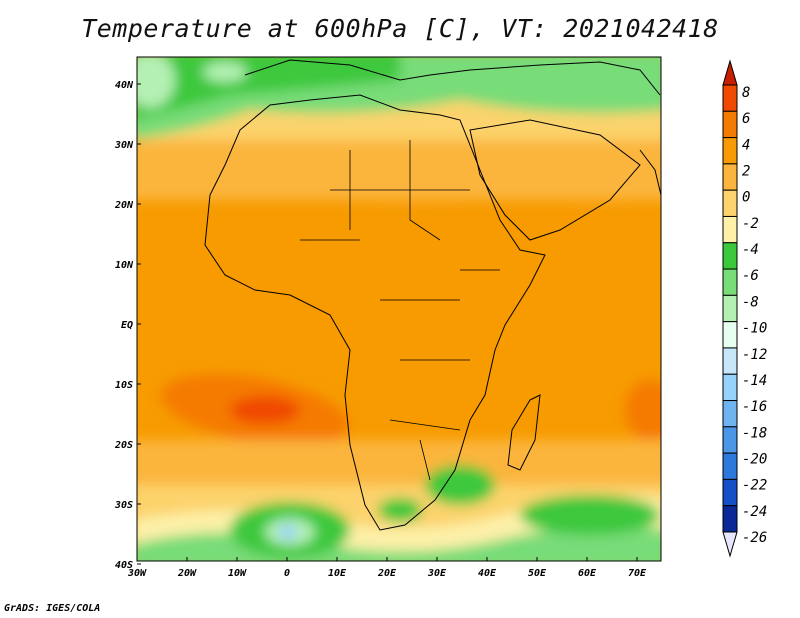 Image resolution: width=800 pixels, height=618 pixels. I want to click on lon-label: 20W, so click(187, 573).